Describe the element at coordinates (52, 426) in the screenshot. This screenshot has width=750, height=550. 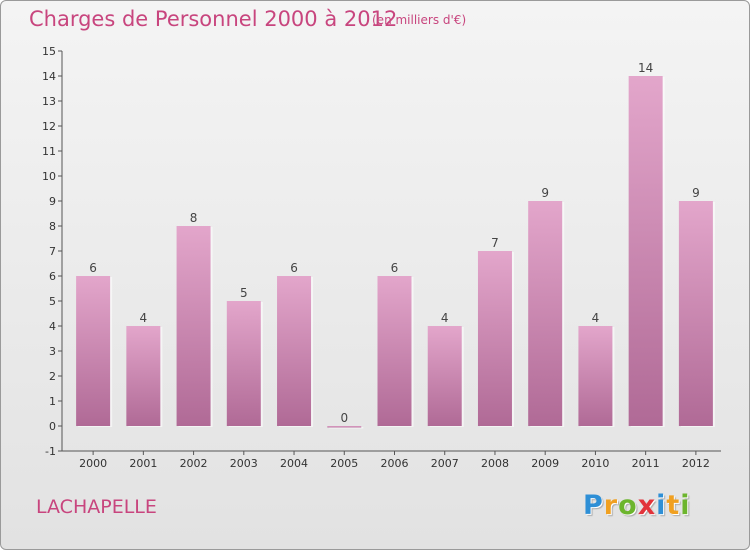
I see `y-tick-label: 0` at that location.